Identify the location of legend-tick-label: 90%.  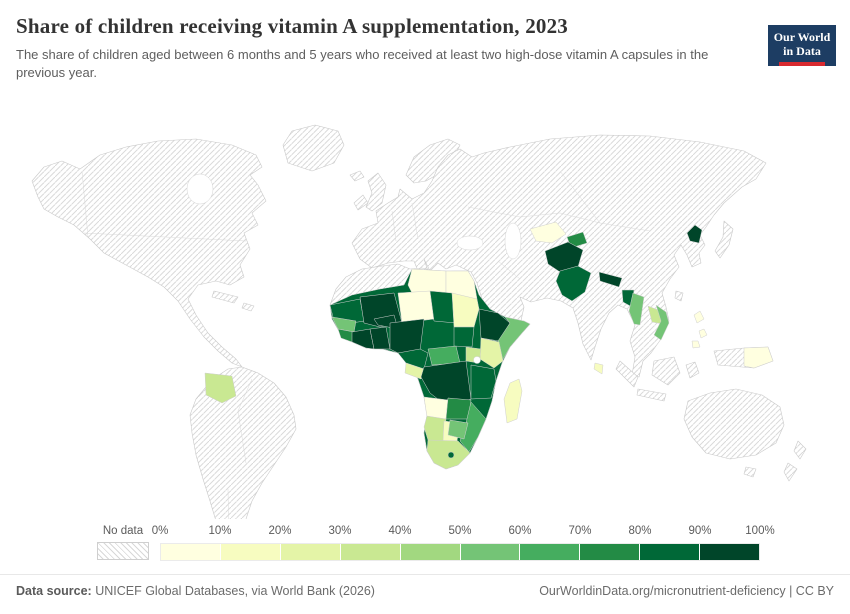
(700, 531).